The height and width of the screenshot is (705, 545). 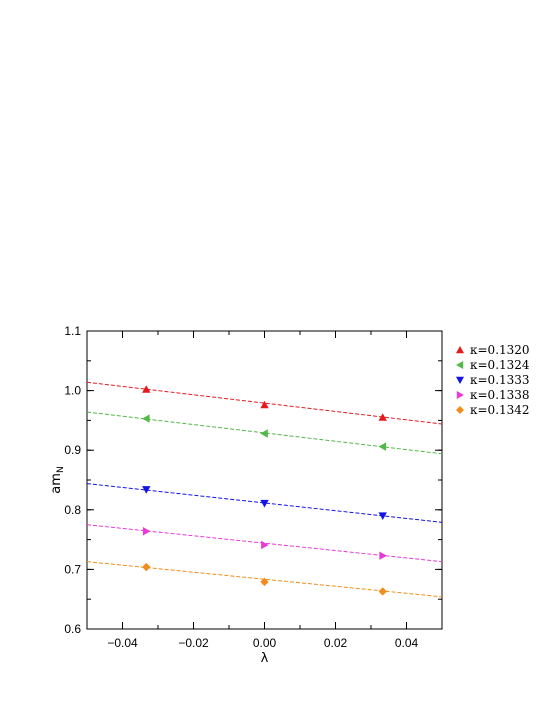 I want to click on x-tick-label: −0.02, so click(x=193, y=643).